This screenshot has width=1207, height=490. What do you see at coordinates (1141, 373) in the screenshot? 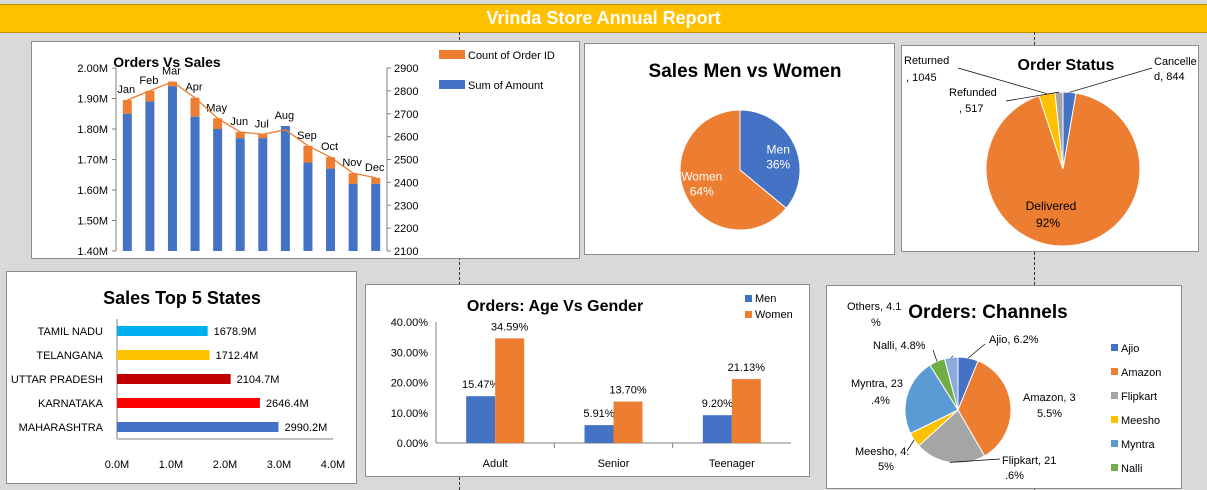
I see `legend-label-amazon: Amazon` at bounding box center [1141, 373].